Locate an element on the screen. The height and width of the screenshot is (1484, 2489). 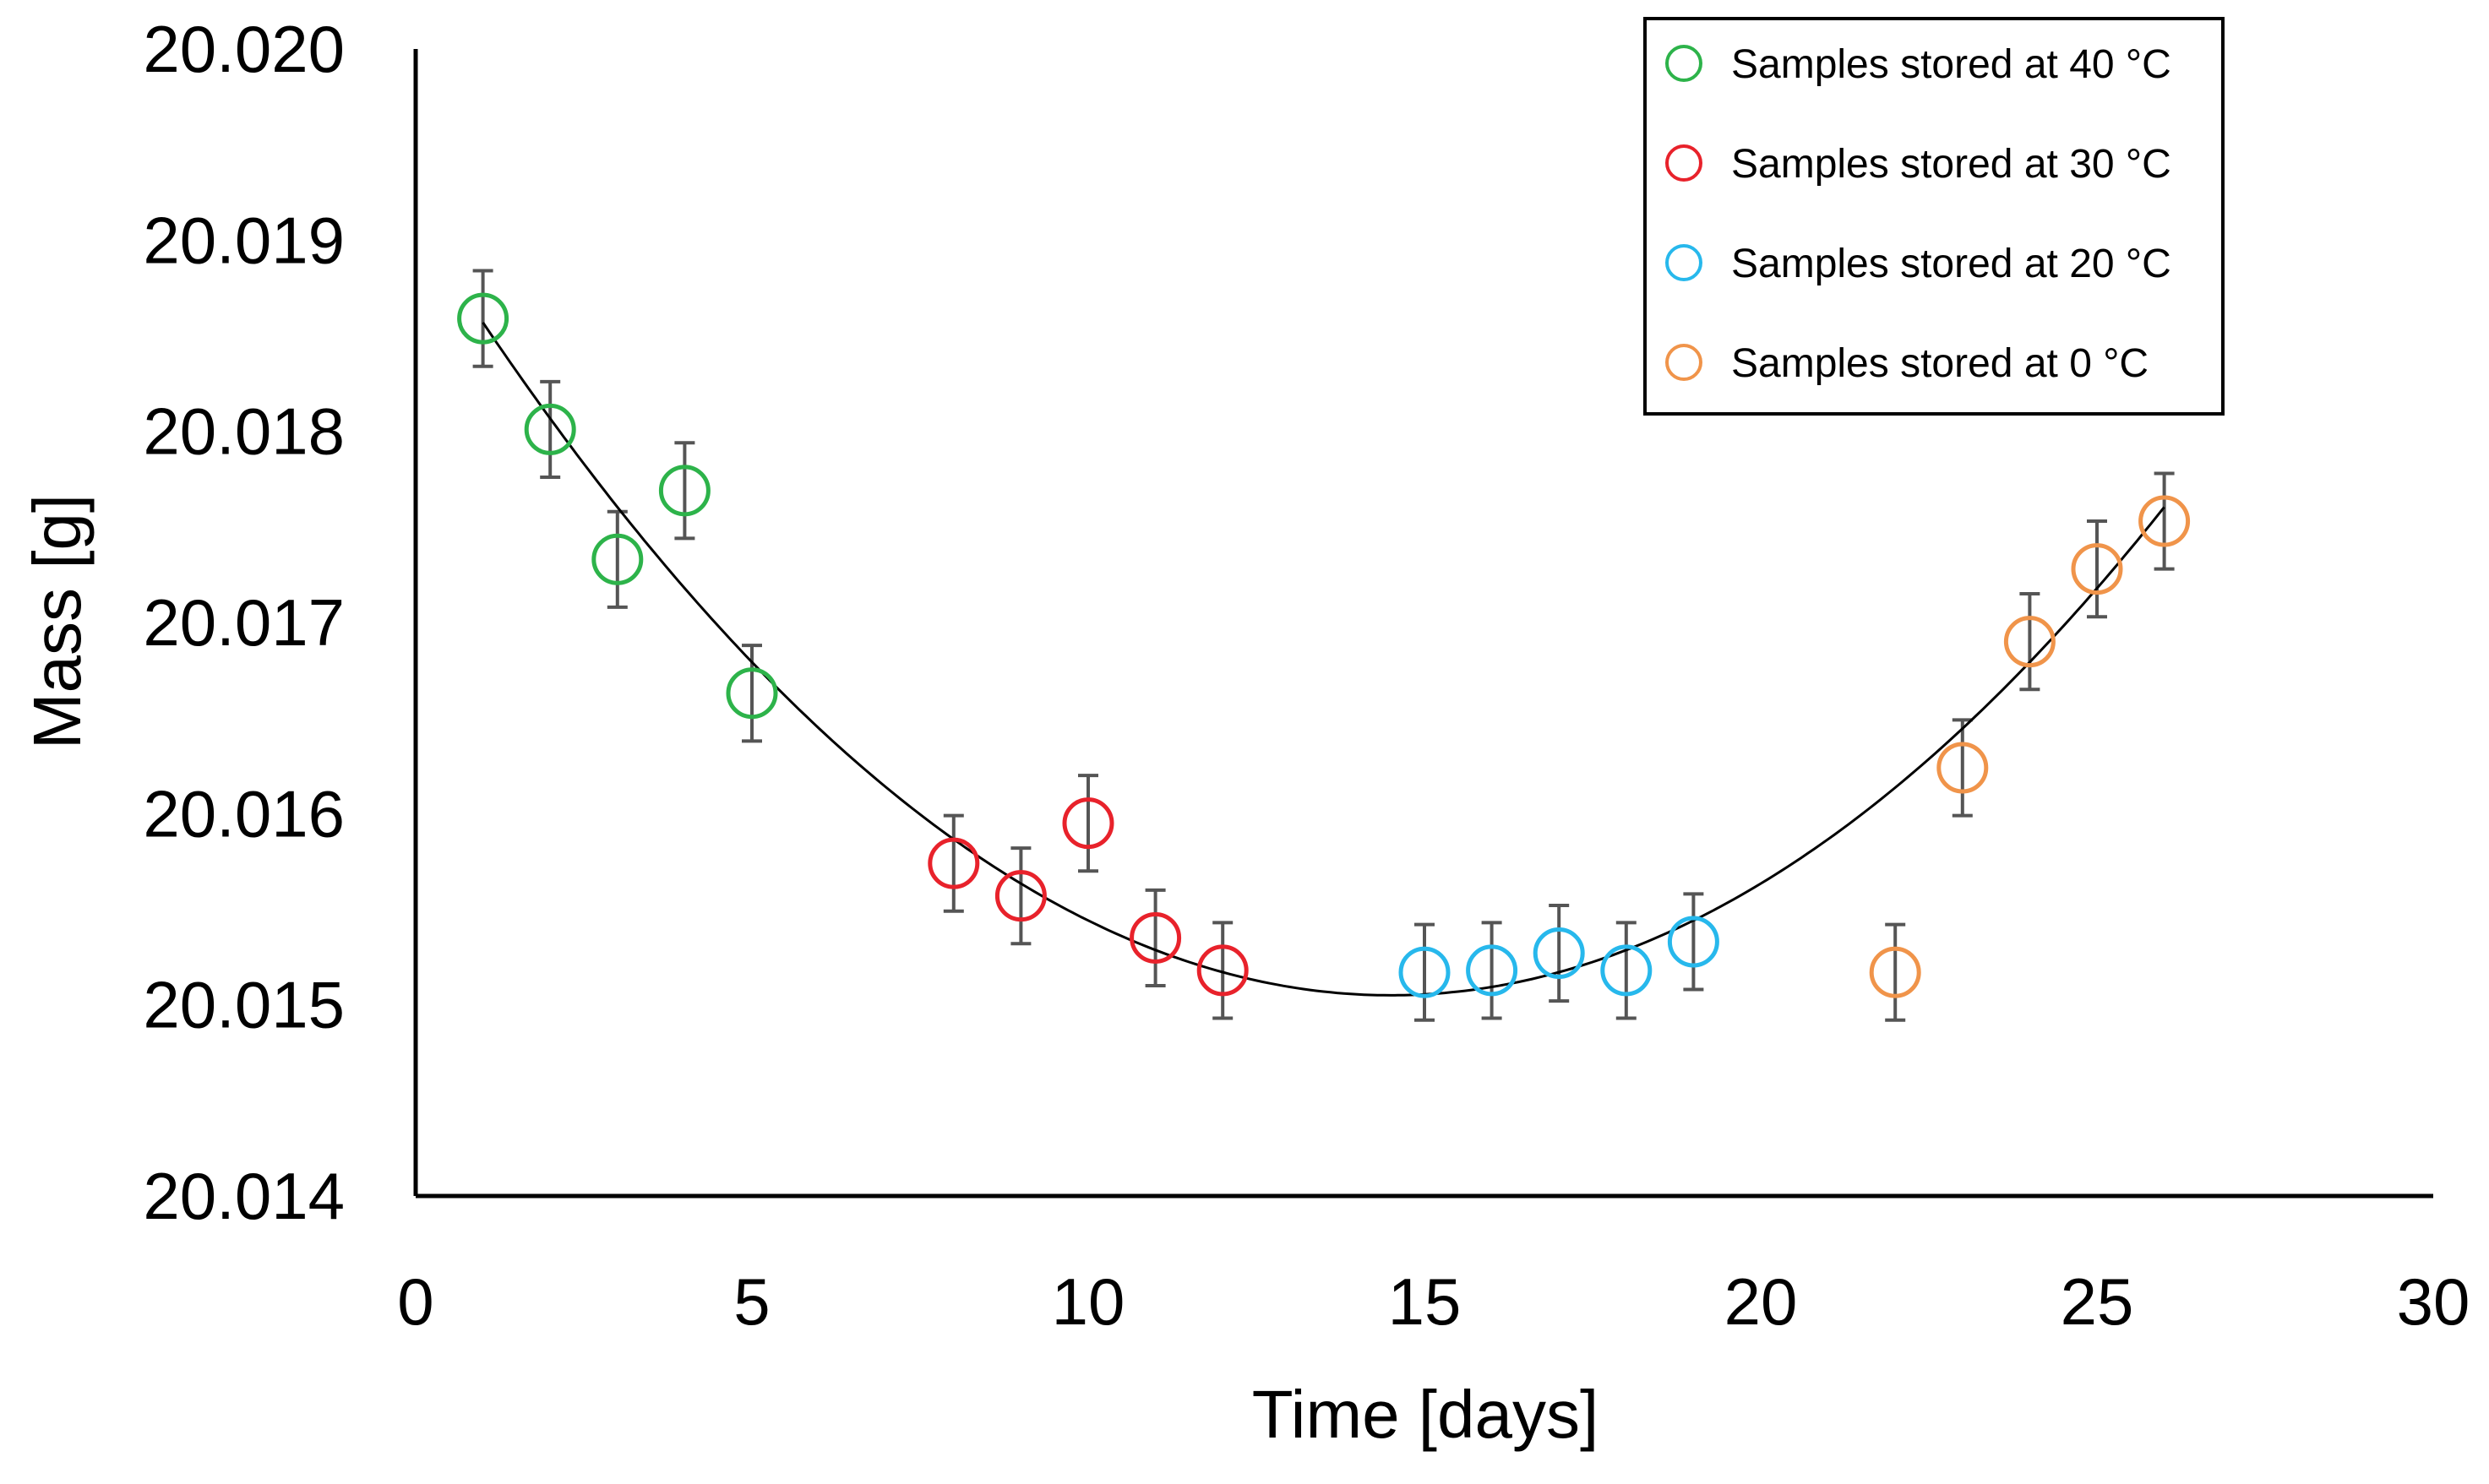
x-tick-label: 5 is located at coordinates (751, 1301).